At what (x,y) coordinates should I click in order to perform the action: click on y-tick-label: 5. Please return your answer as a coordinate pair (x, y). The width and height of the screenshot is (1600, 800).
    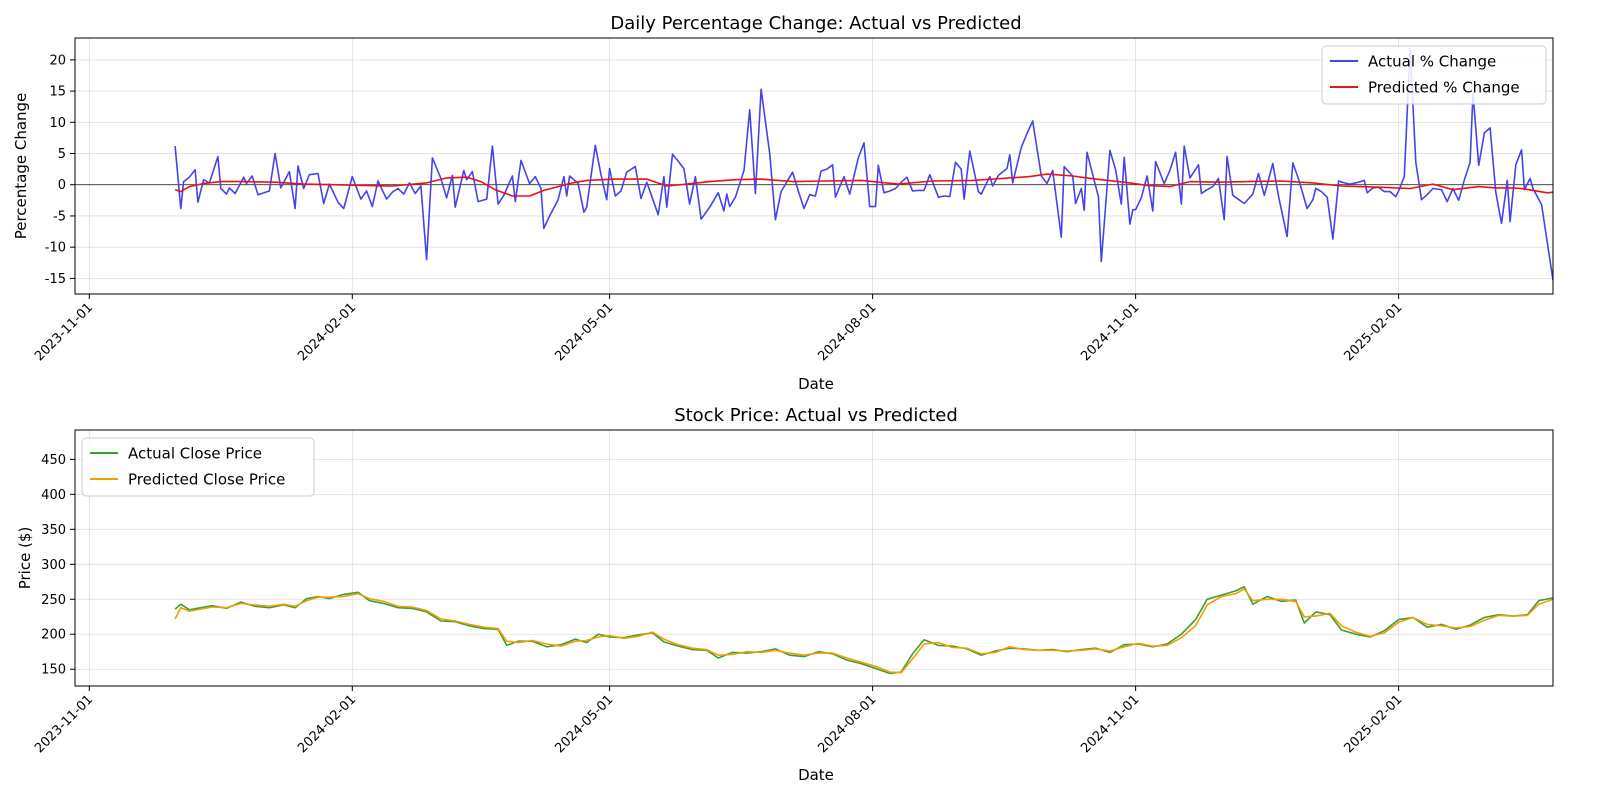
    Looking at the image, I should click on (62, 154).